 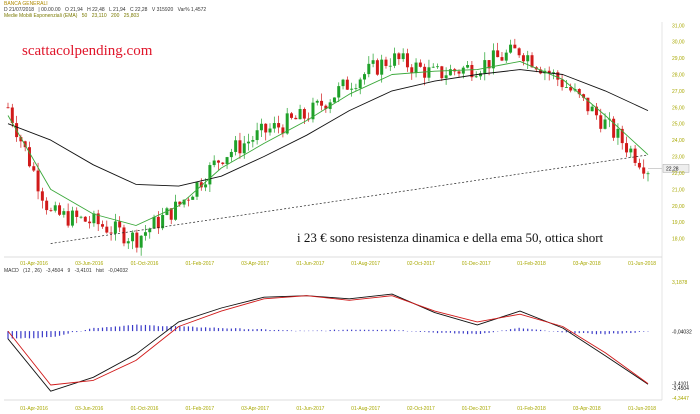 I want to click on price-x-tick-label: 01-Jun-2017, so click(x=310, y=264).